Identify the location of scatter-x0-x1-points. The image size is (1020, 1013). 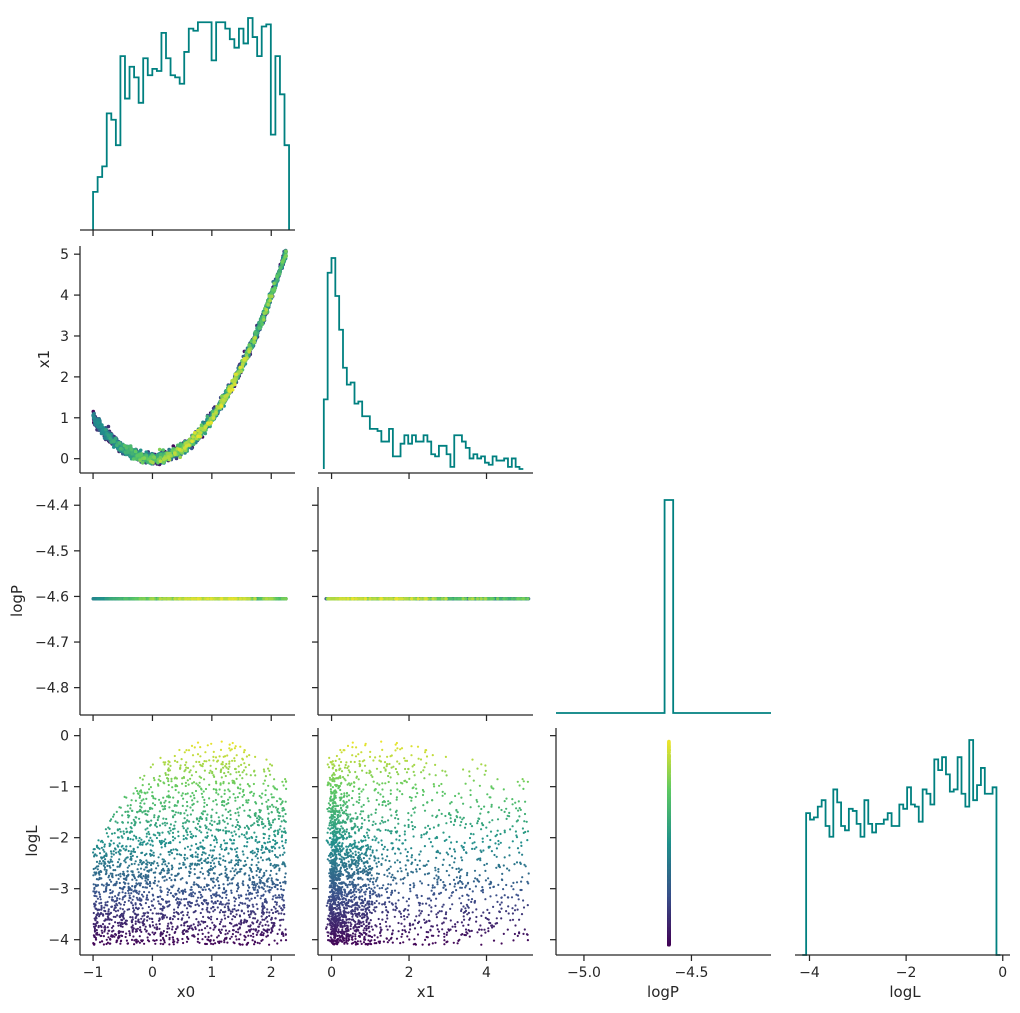
(189, 357).